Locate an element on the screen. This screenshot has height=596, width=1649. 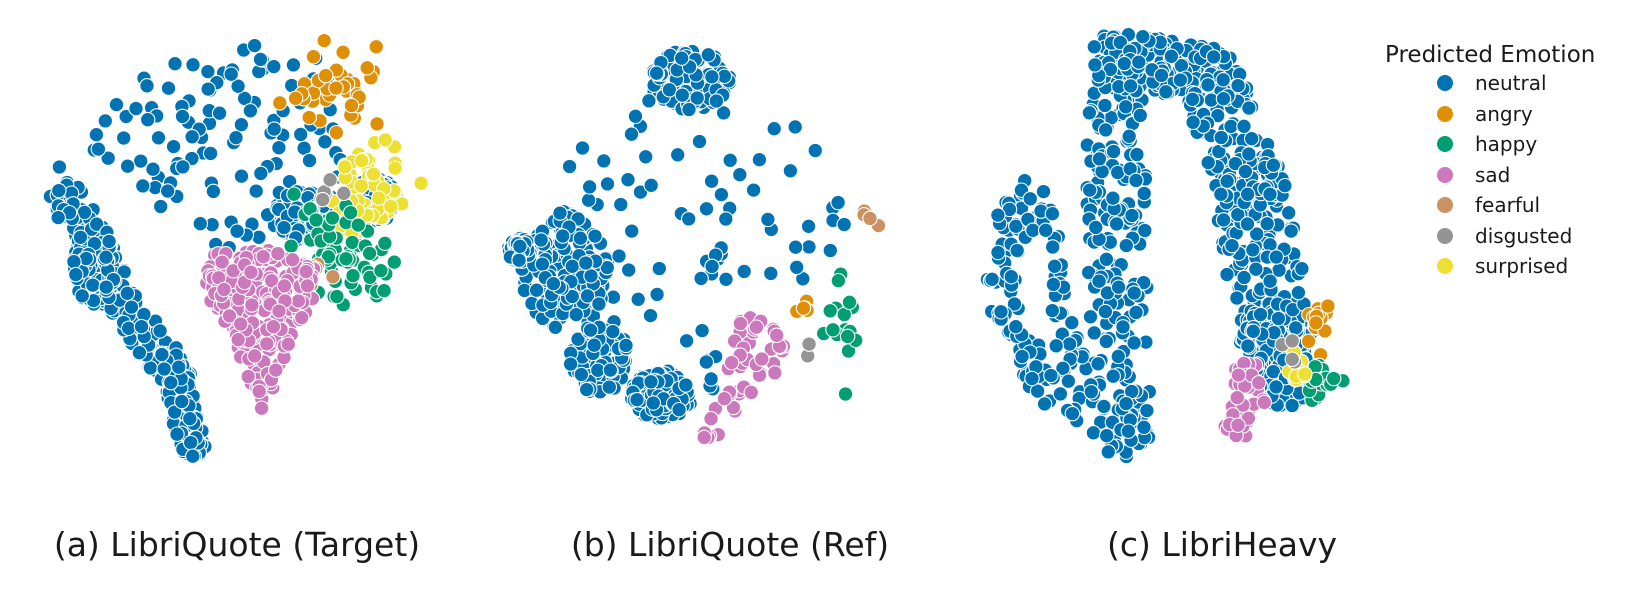
legend-marker-neutral is located at coordinates (1445, 83).